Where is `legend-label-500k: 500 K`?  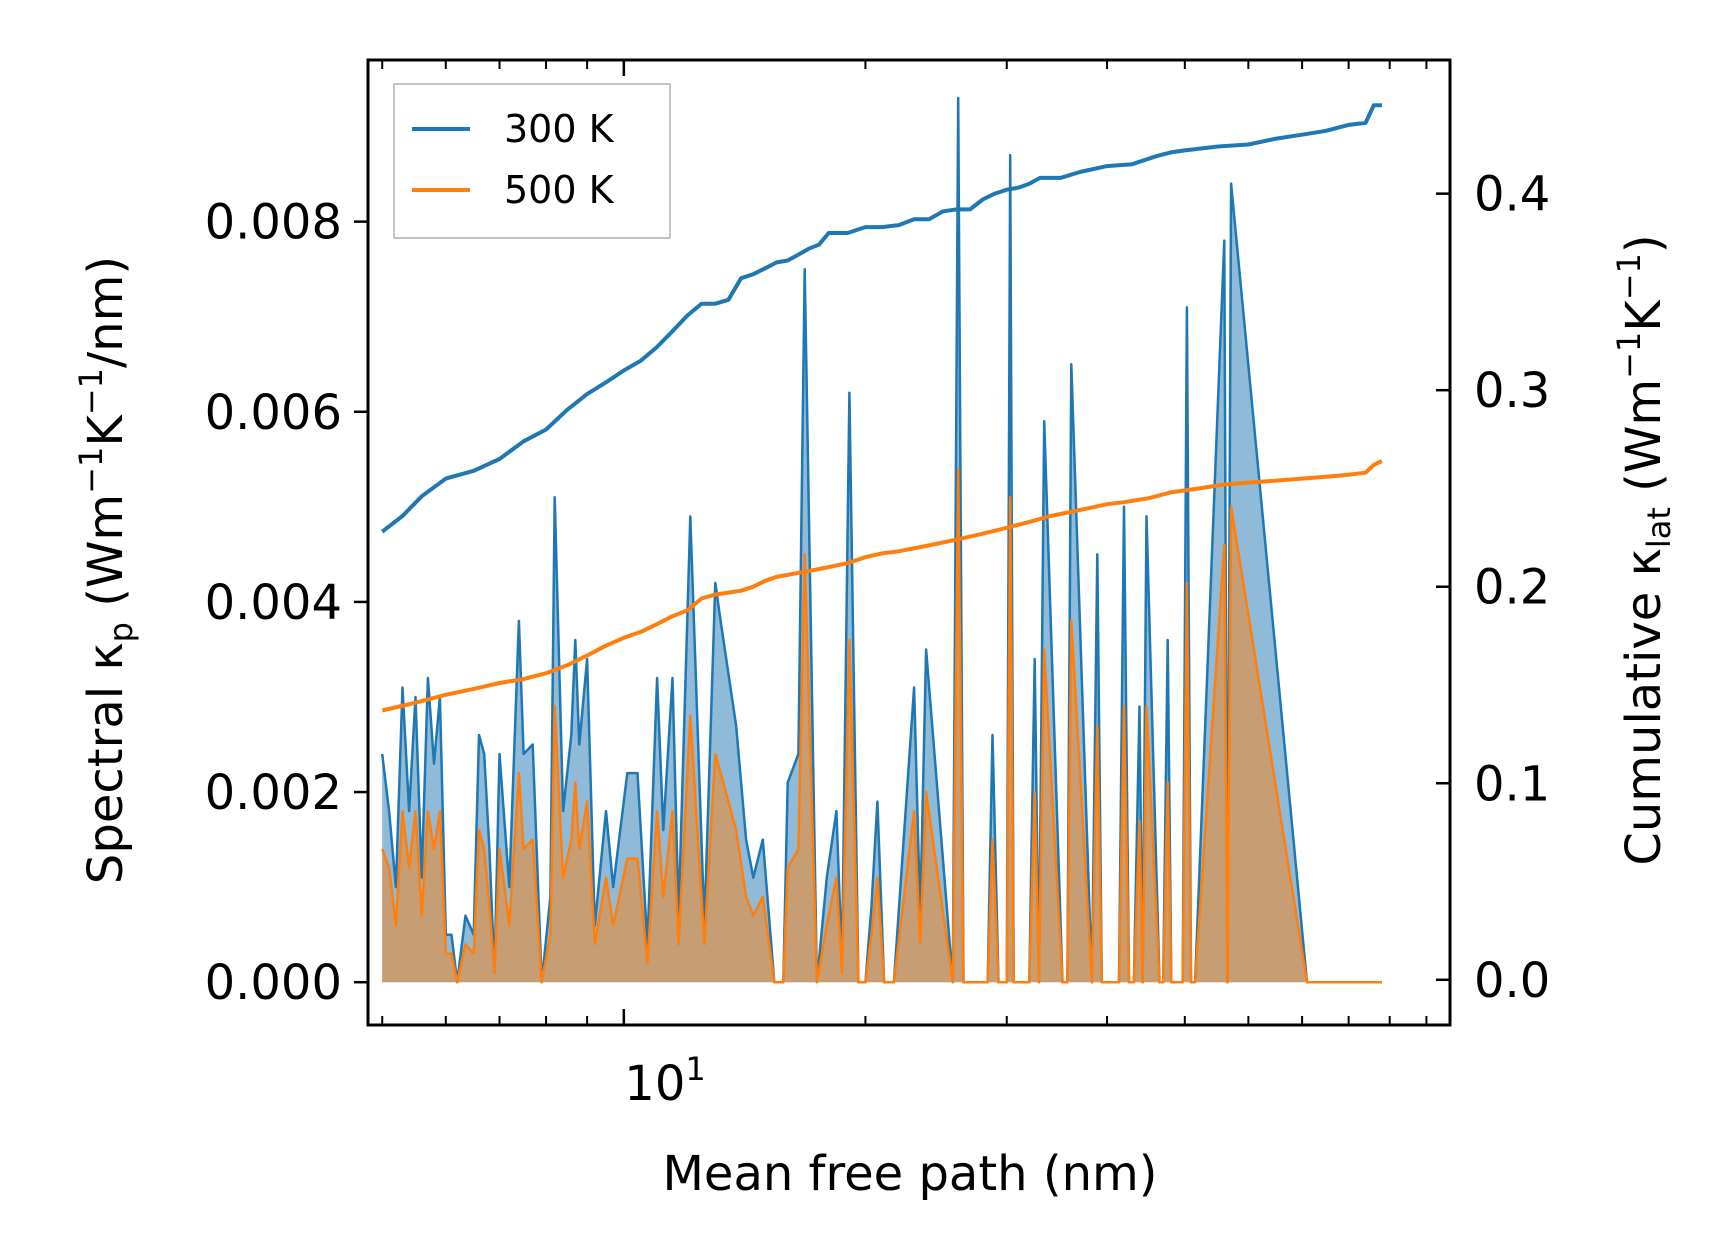
legend-label-500k: 500 K is located at coordinates (559, 190).